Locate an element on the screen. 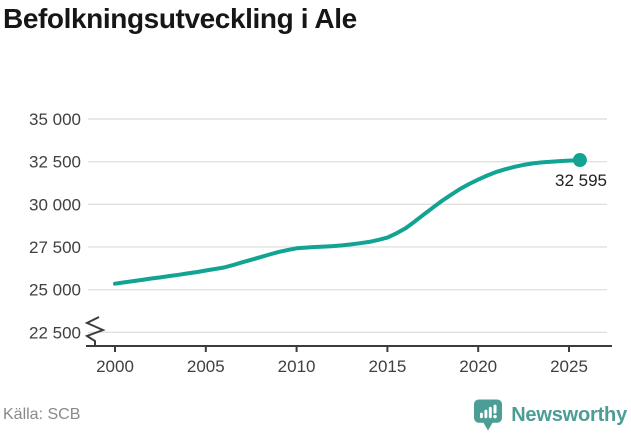 The width and height of the screenshot is (631, 439). newsworthy-wordmark: Newsworthy is located at coordinates (569, 414).